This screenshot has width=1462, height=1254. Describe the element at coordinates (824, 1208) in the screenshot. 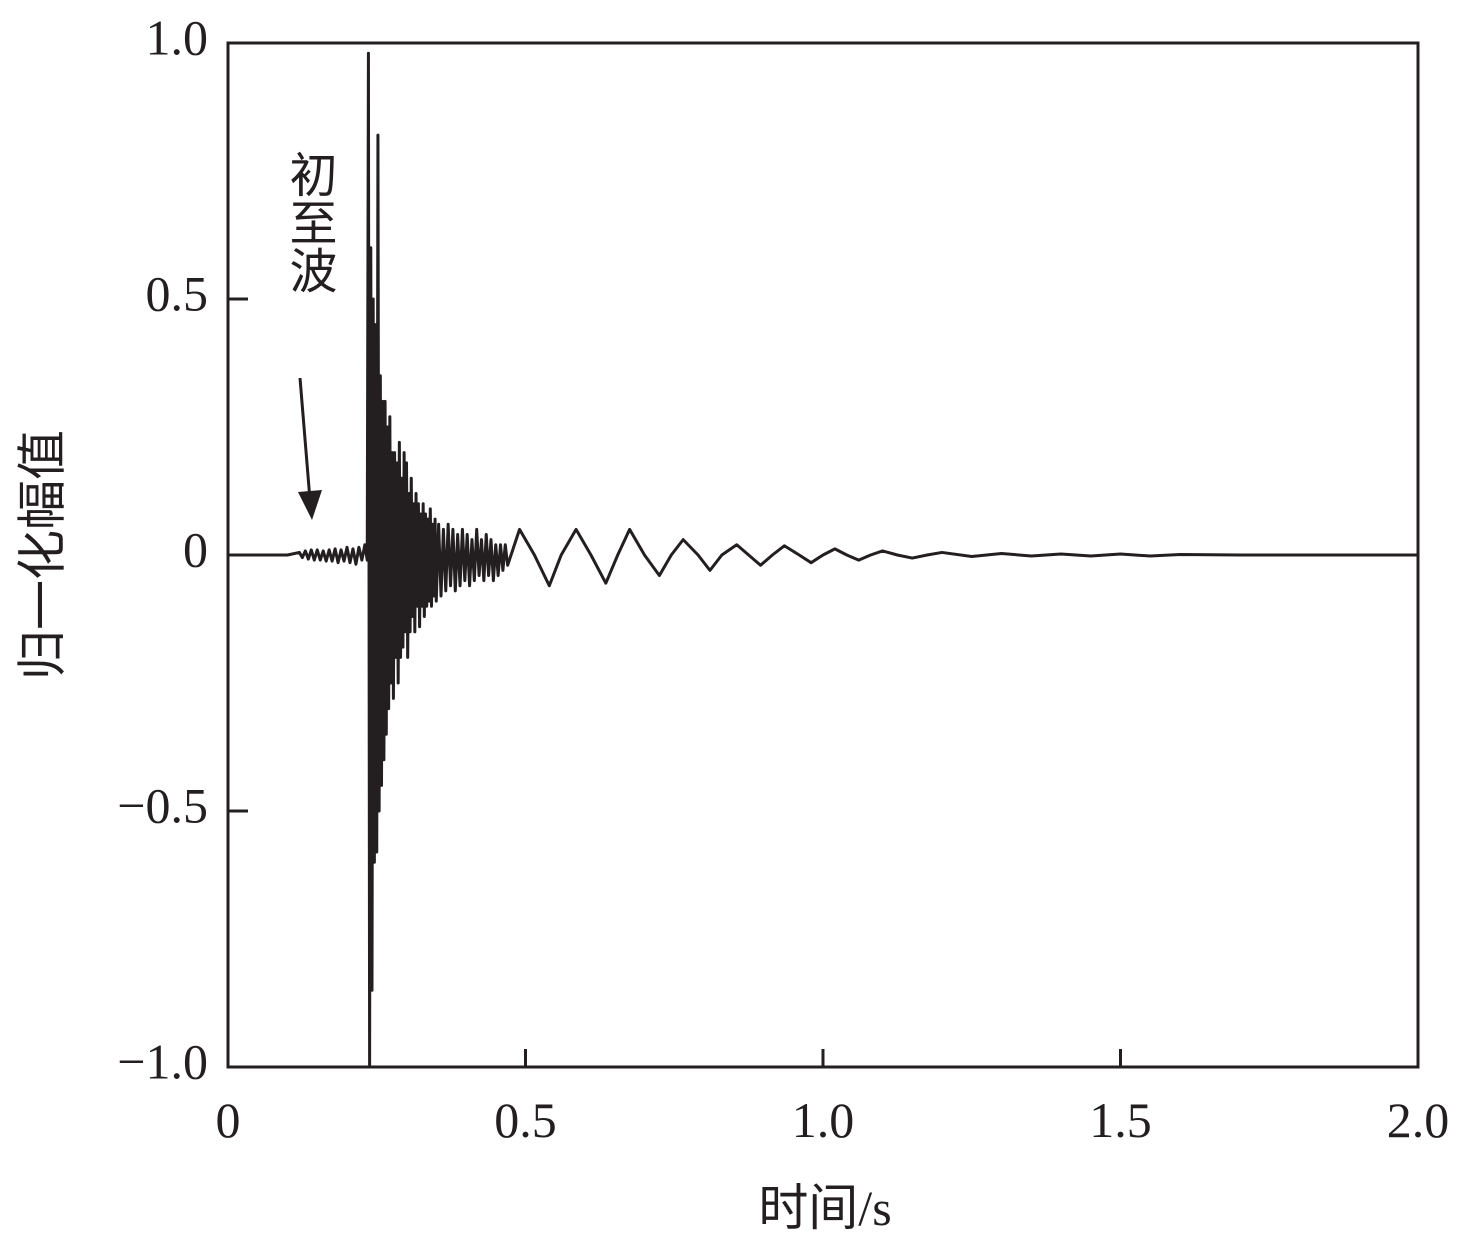

I see `x-axis-label: 时间/s` at that location.